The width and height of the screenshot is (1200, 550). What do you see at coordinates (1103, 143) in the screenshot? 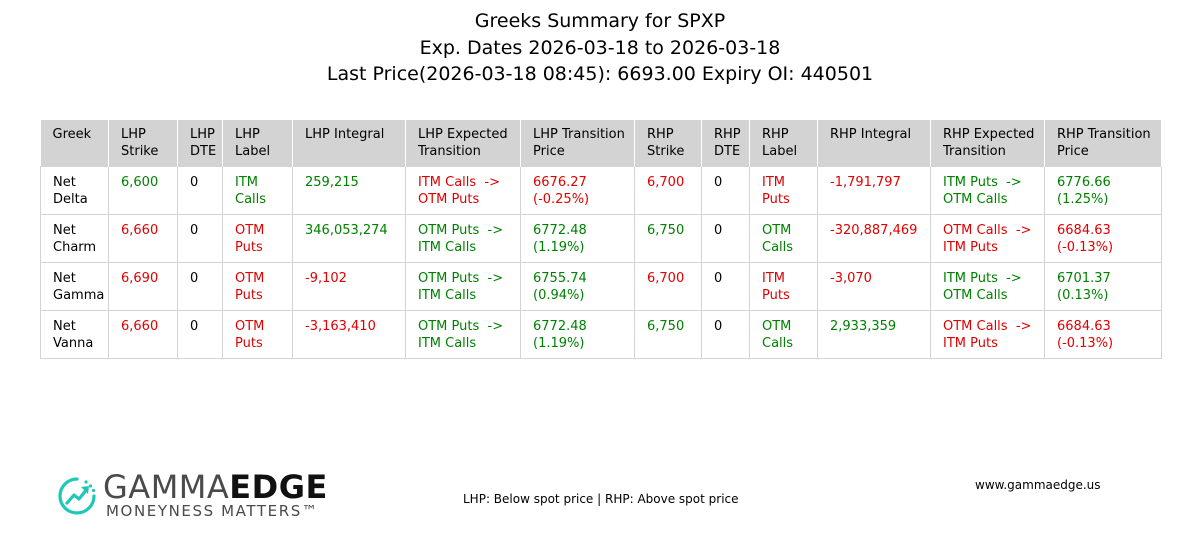
I see `column-header-rhp-transition-price: RHP Transition Price` at bounding box center [1103, 143].